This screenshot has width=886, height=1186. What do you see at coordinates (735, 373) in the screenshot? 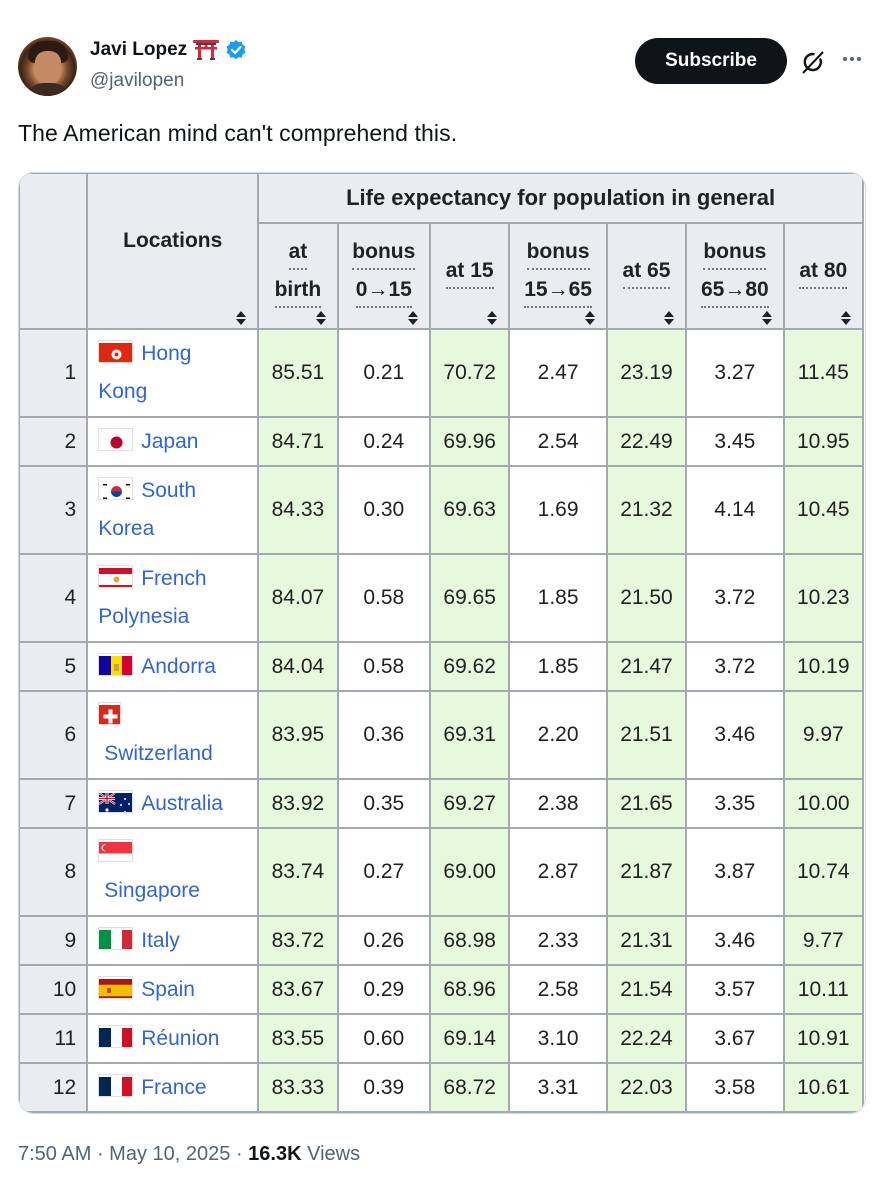
I see `value-cell: 3.27` at bounding box center [735, 373].